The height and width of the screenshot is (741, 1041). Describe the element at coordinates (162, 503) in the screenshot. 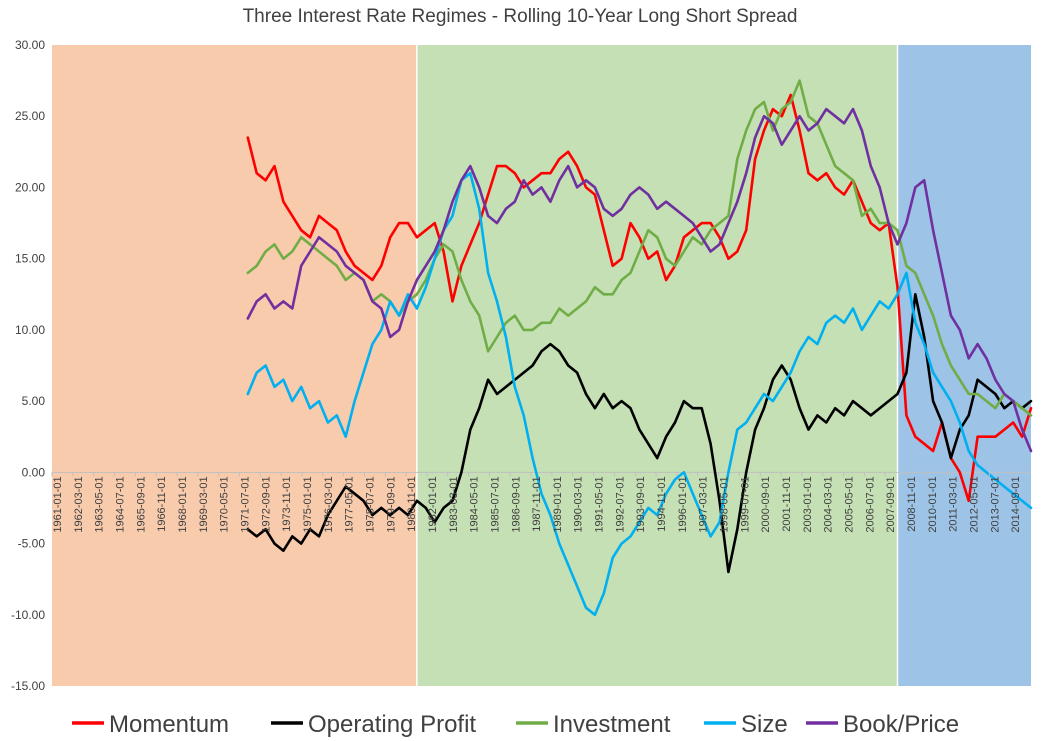

I see `x-tick-label: 1966-11-01` at that location.